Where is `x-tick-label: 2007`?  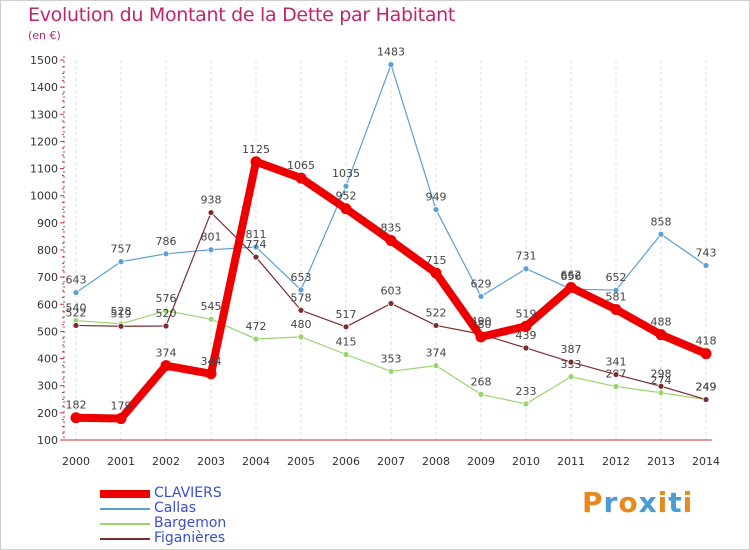
x-tick-label: 2007 is located at coordinates (391, 461).